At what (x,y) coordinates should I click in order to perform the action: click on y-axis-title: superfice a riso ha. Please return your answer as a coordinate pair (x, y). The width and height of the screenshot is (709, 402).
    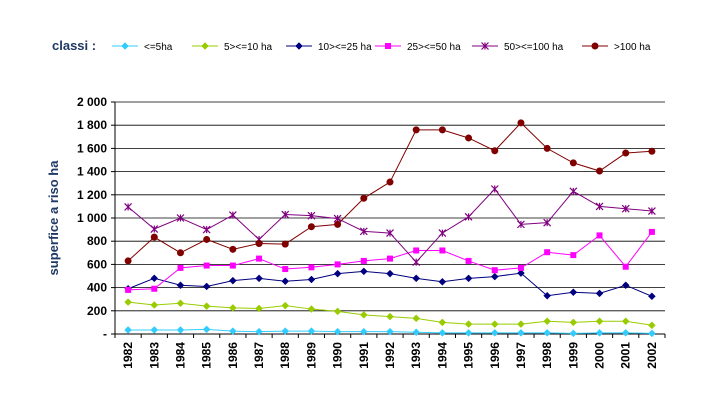
    Looking at the image, I should click on (53, 218).